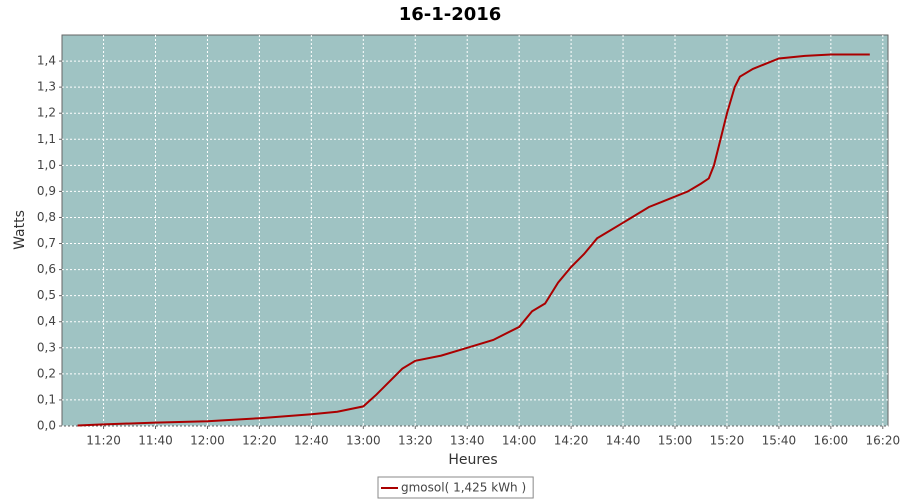 This screenshot has height=500, width=900. I want to click on x-tick-label: 16:00, so click(831, 441).